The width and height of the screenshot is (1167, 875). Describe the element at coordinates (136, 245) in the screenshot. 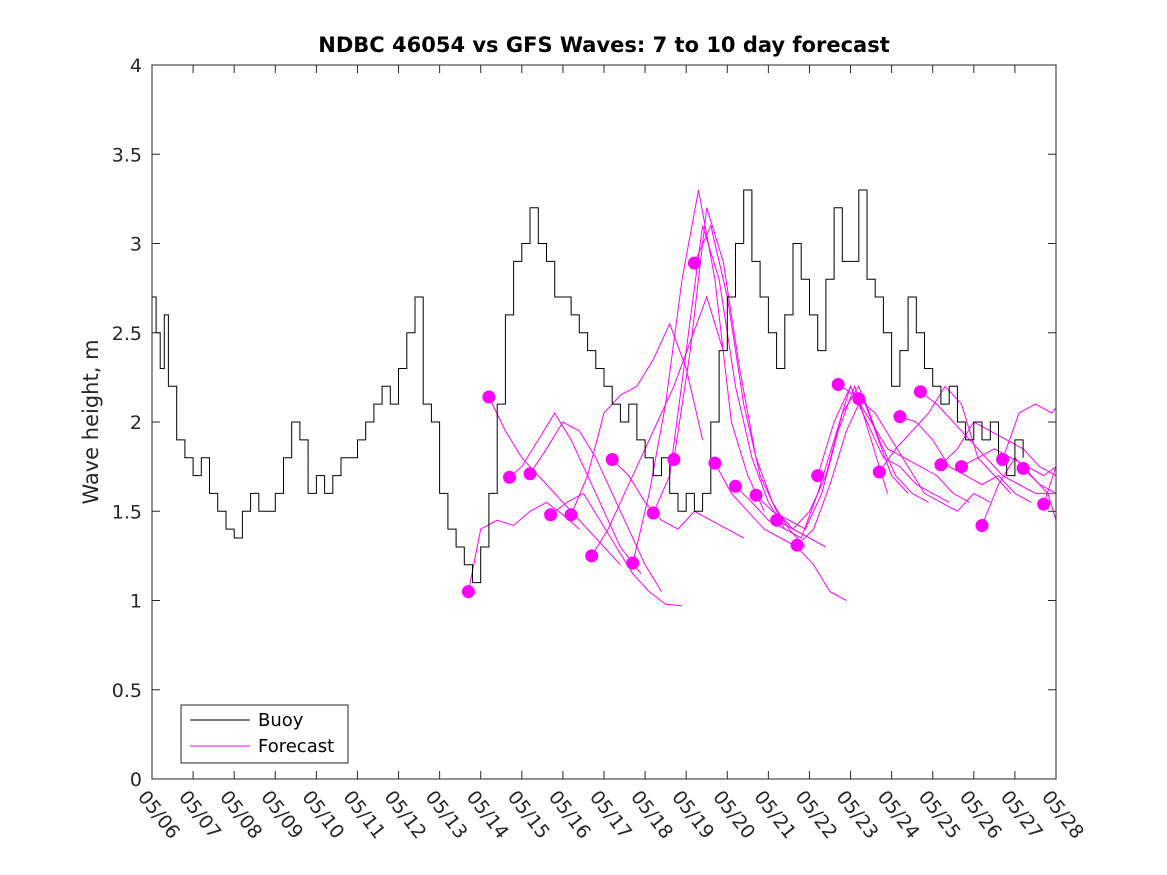

I see `y-tick-label: 3` at that location.